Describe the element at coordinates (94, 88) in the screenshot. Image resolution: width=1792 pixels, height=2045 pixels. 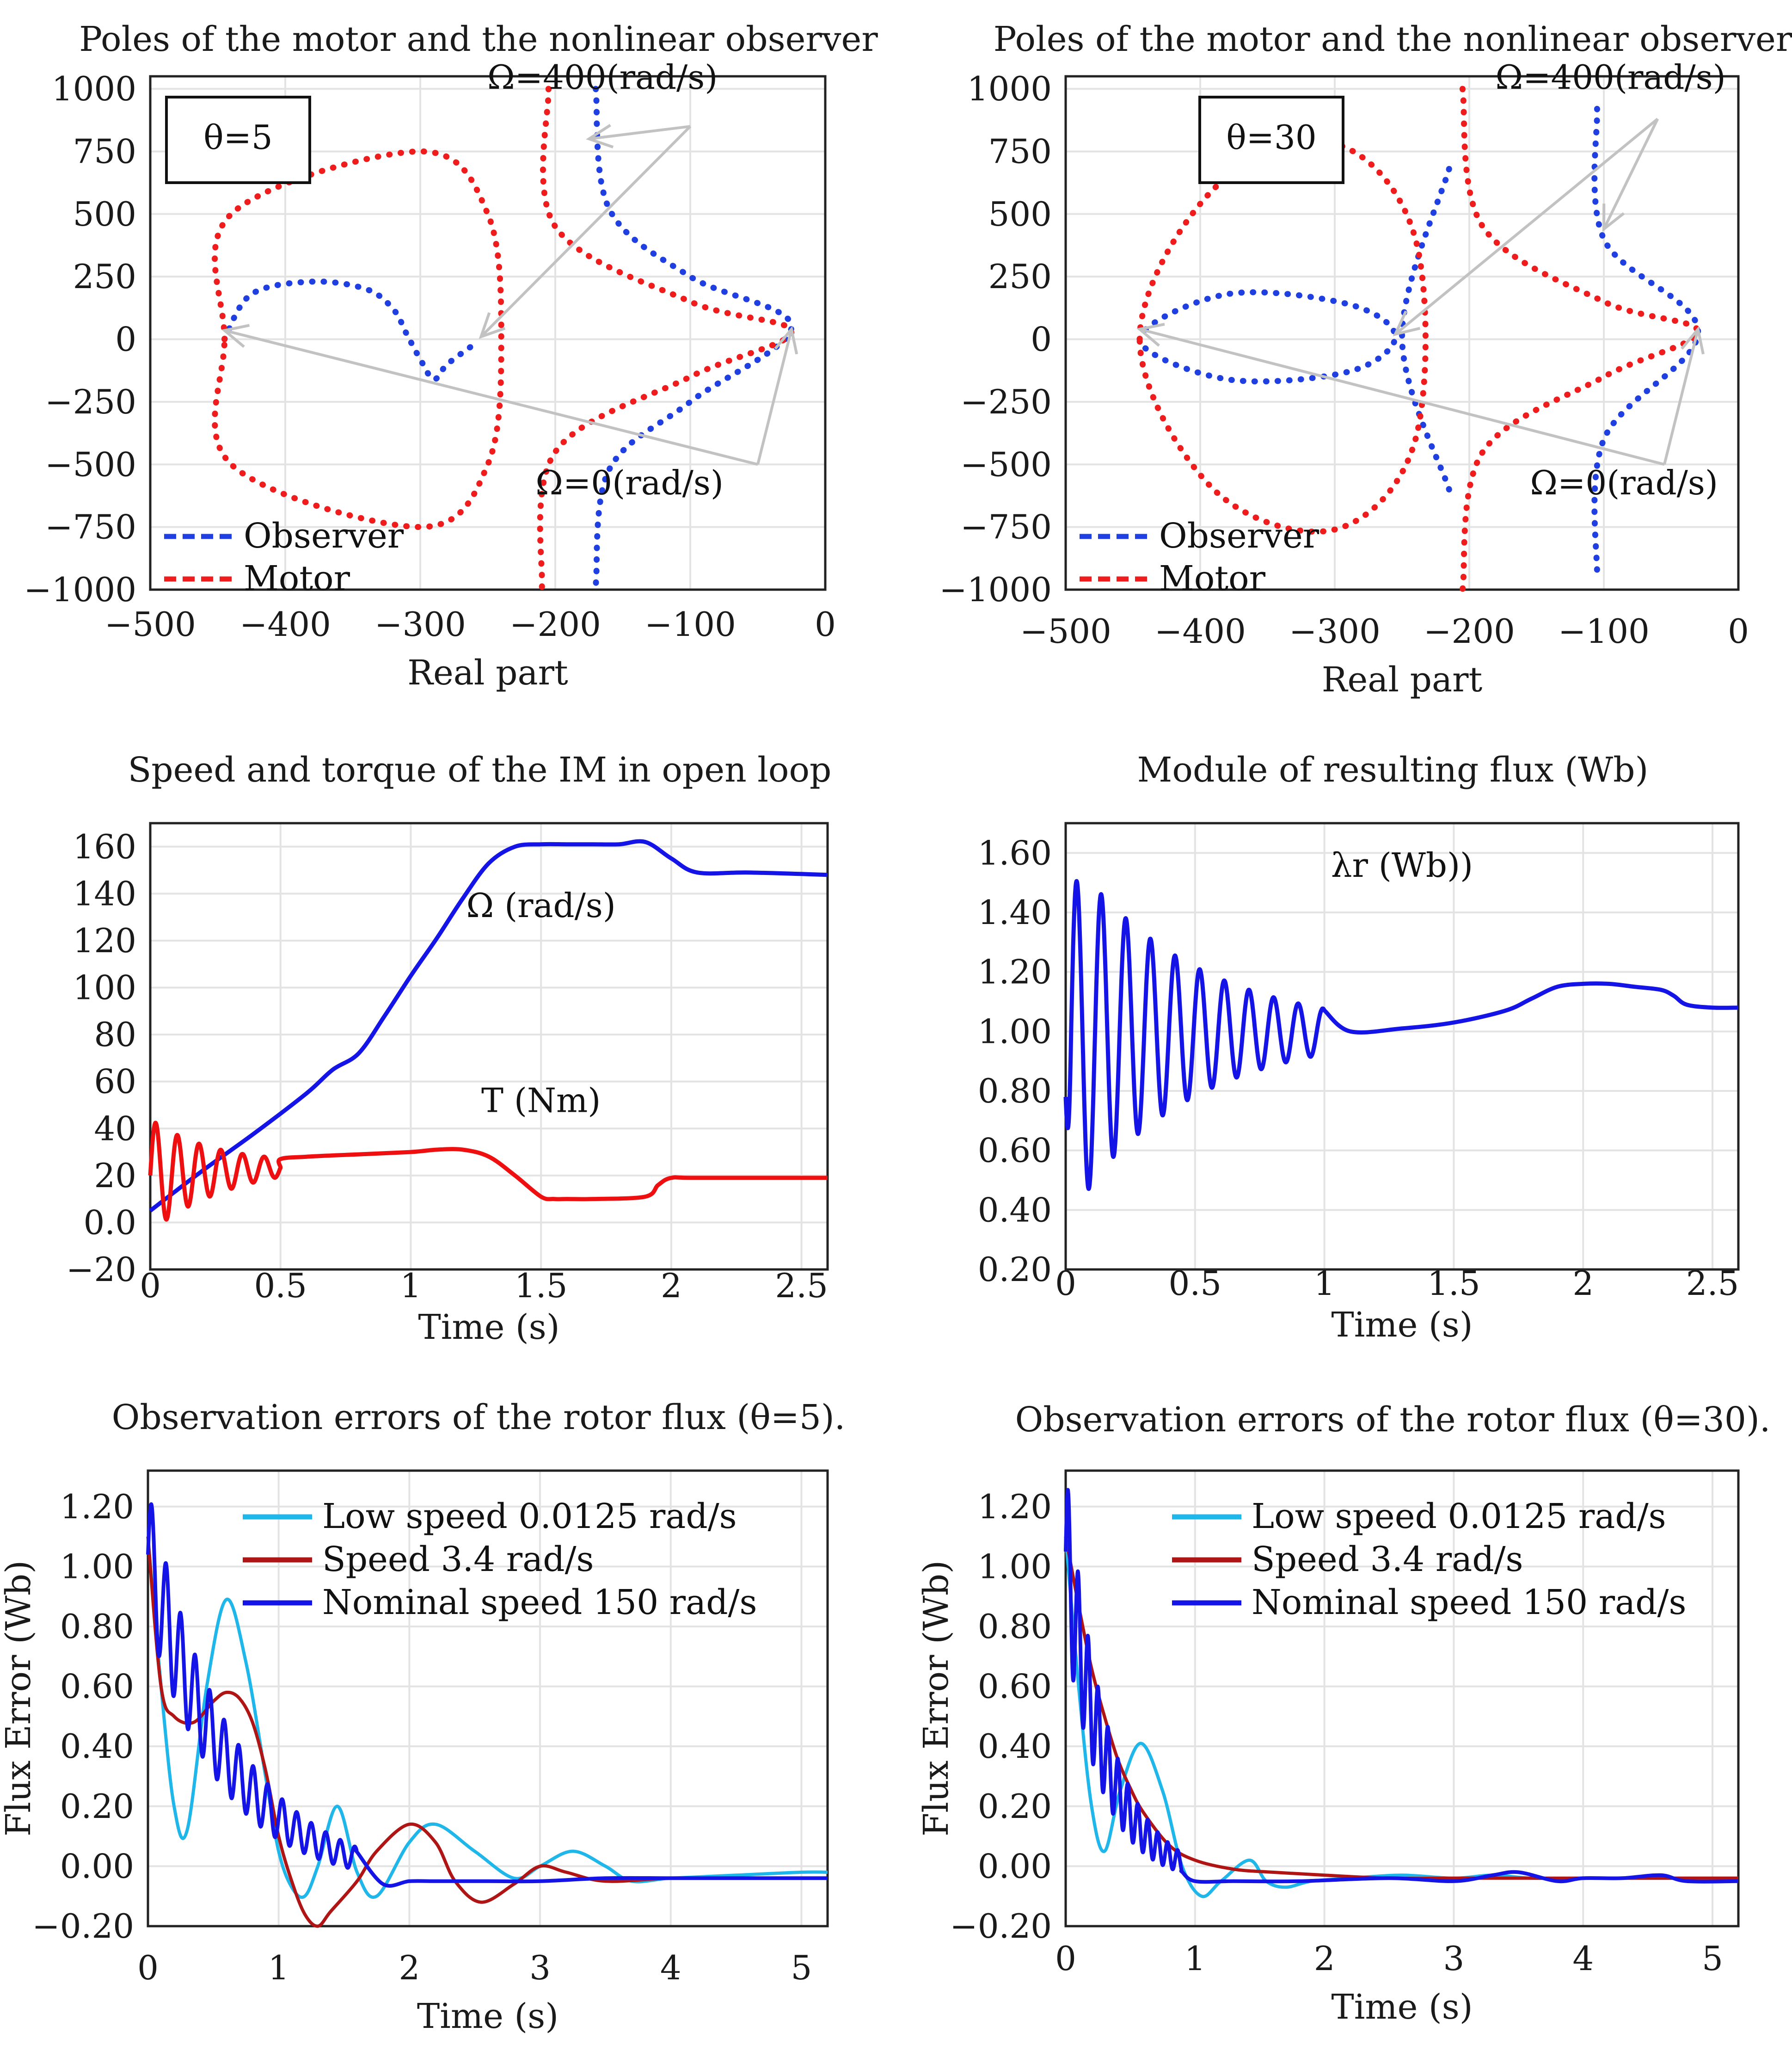
I see `y-tick-label: 1000` at that location.